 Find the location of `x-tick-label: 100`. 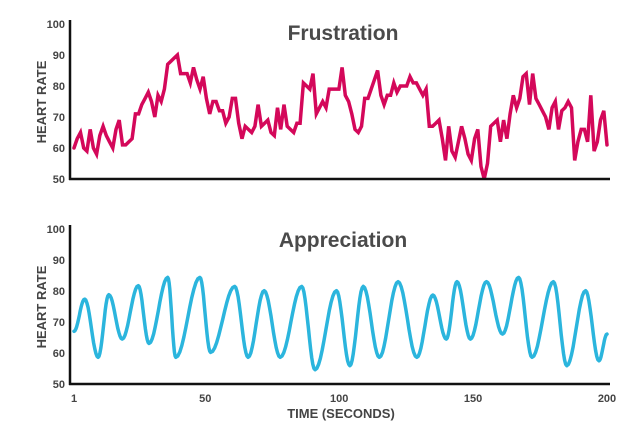

x-tick-label: 100 is located at coordinates (339, 399).